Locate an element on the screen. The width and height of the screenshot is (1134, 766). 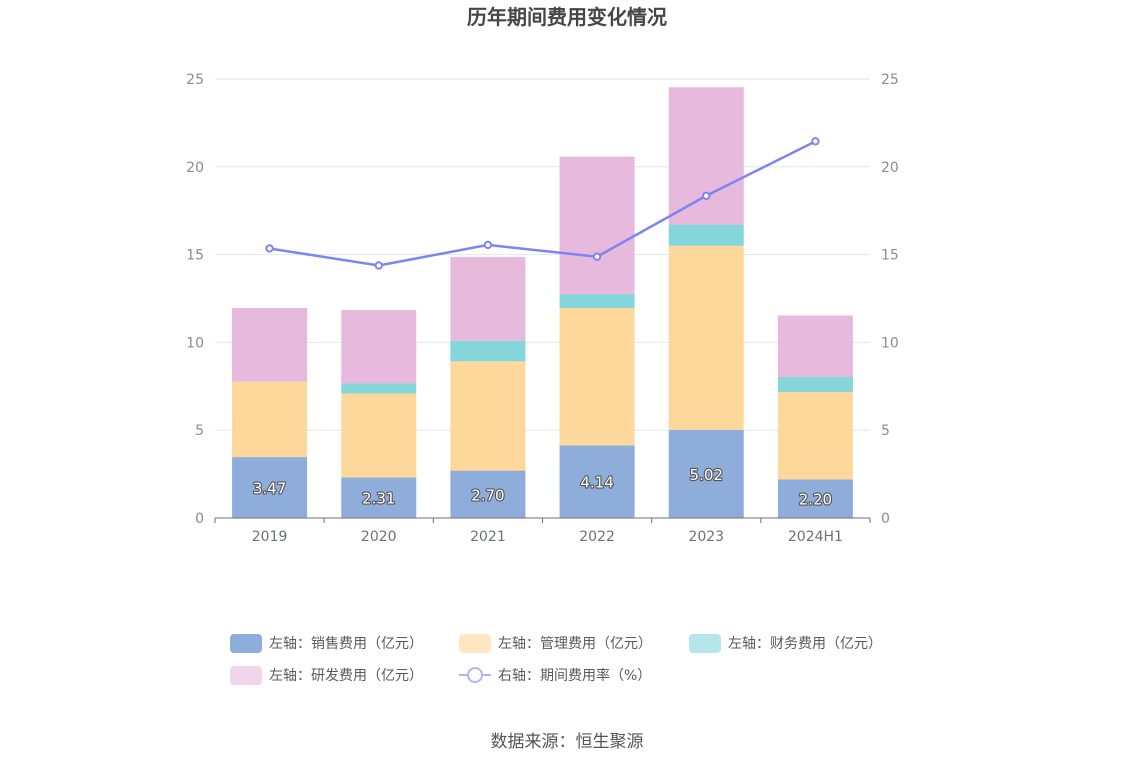
x-axis-category-label: 2021 is located at coordinates (488, 537).